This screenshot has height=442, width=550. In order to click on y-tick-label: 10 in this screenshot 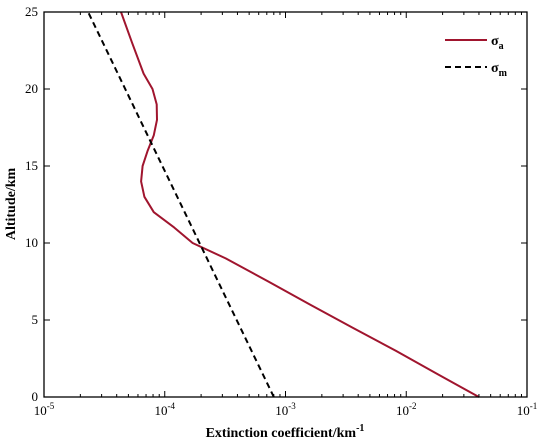, I will do `click(31, 242)`.